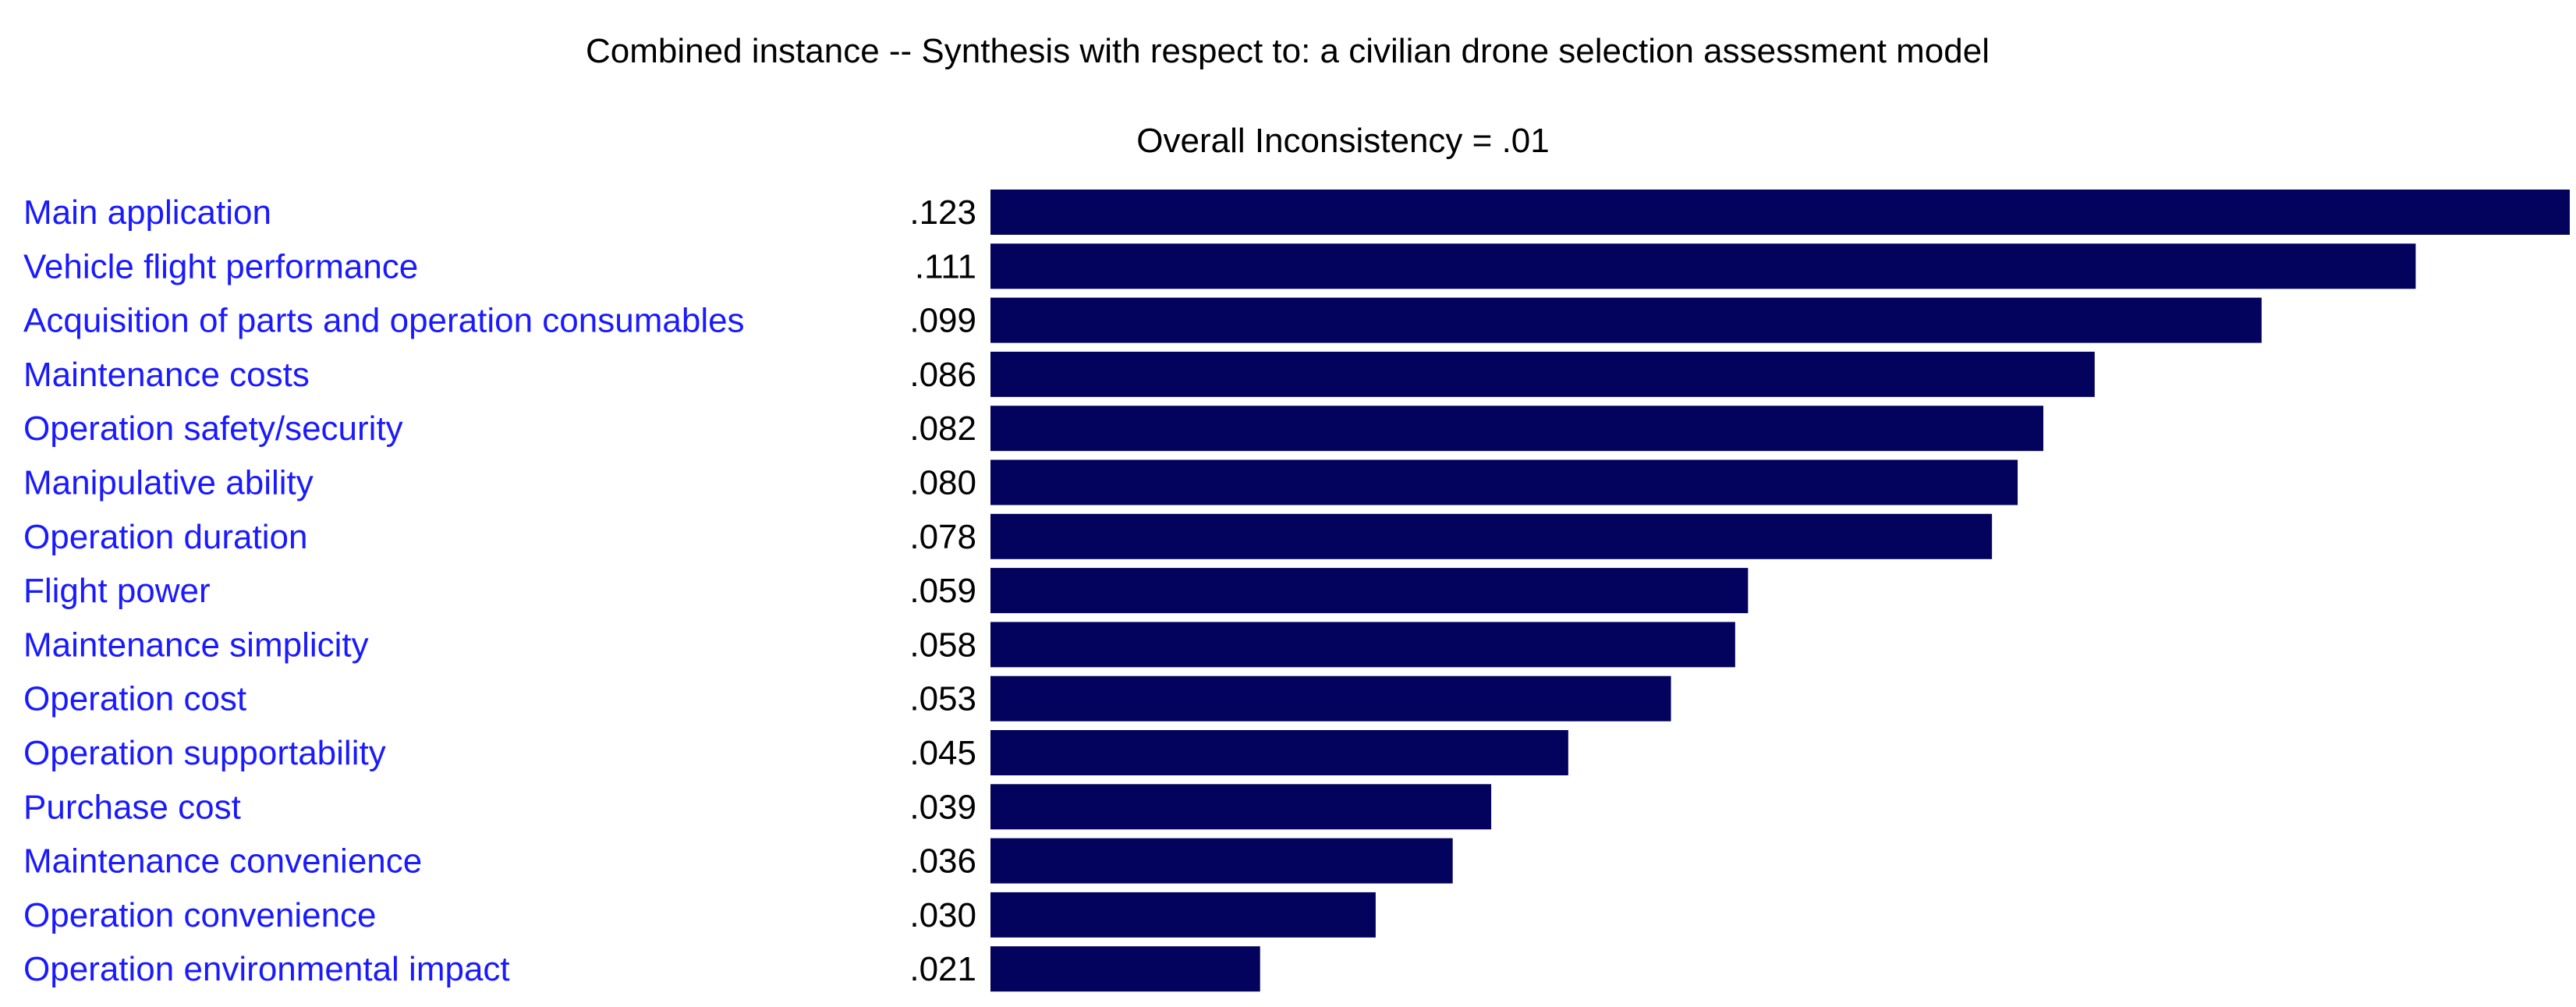 This screenshot has height=1007, width=2576. Describe the element at coordinates (205, 753) in the screenshot. I see `category-label: Operation supportability` at that location.